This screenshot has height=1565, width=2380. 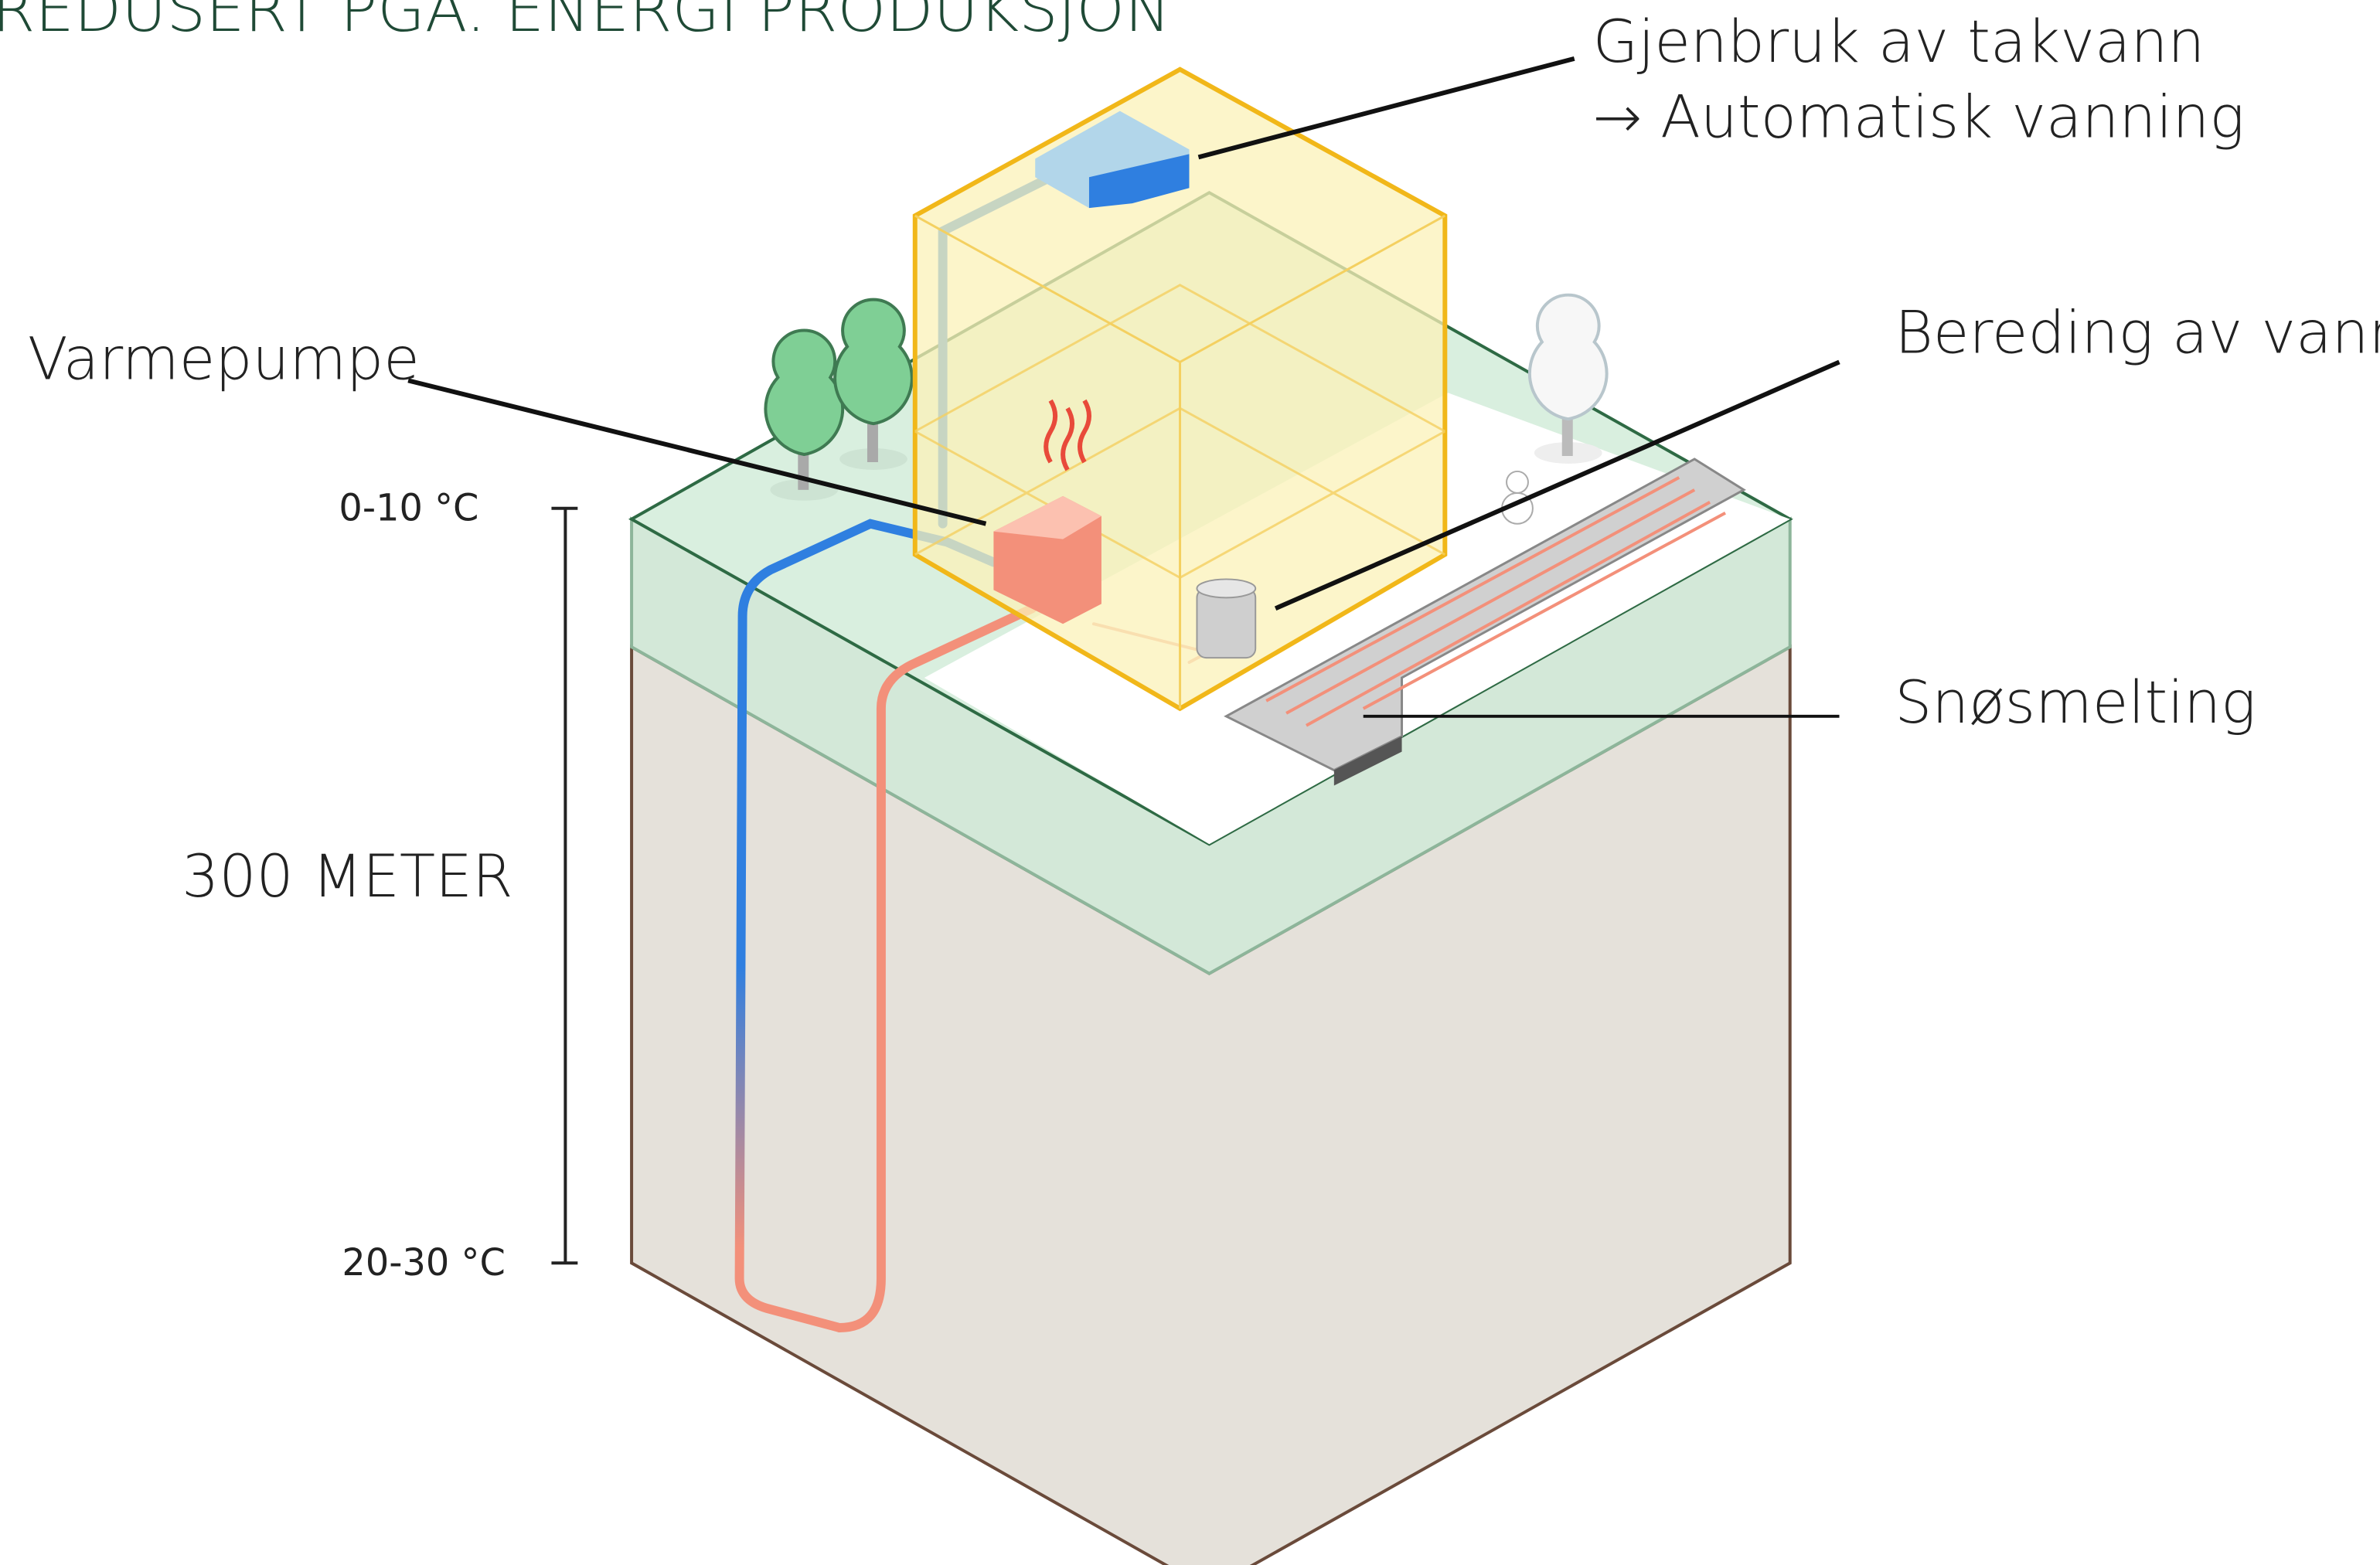 What do you see at coordinates (423, 1263) in the screenshot?
I see `temperature: 20-30 °C` at bounding box center [423, 1263].